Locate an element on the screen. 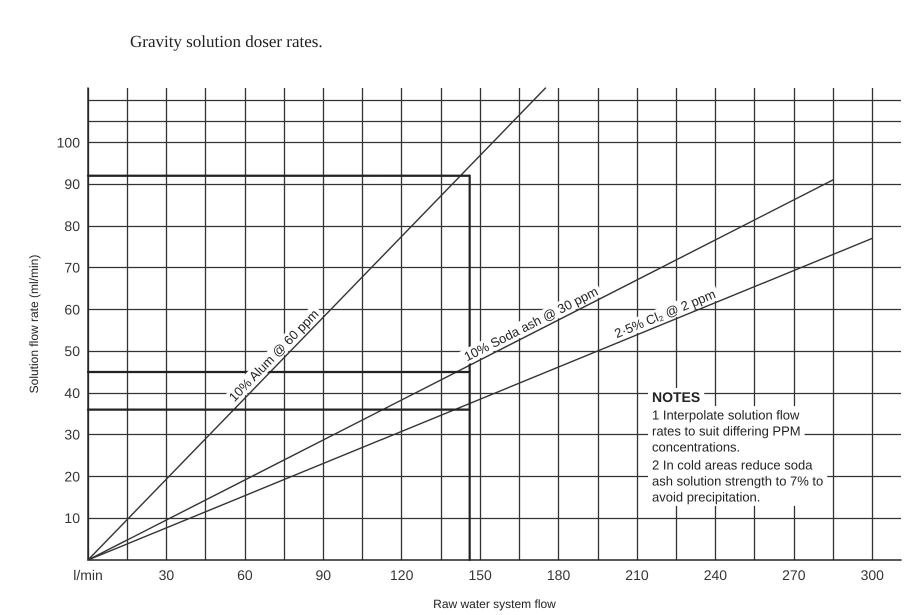 This screenshot has height=615, width=909. y-tick-label: 20 is located at coordinates (72, 476).